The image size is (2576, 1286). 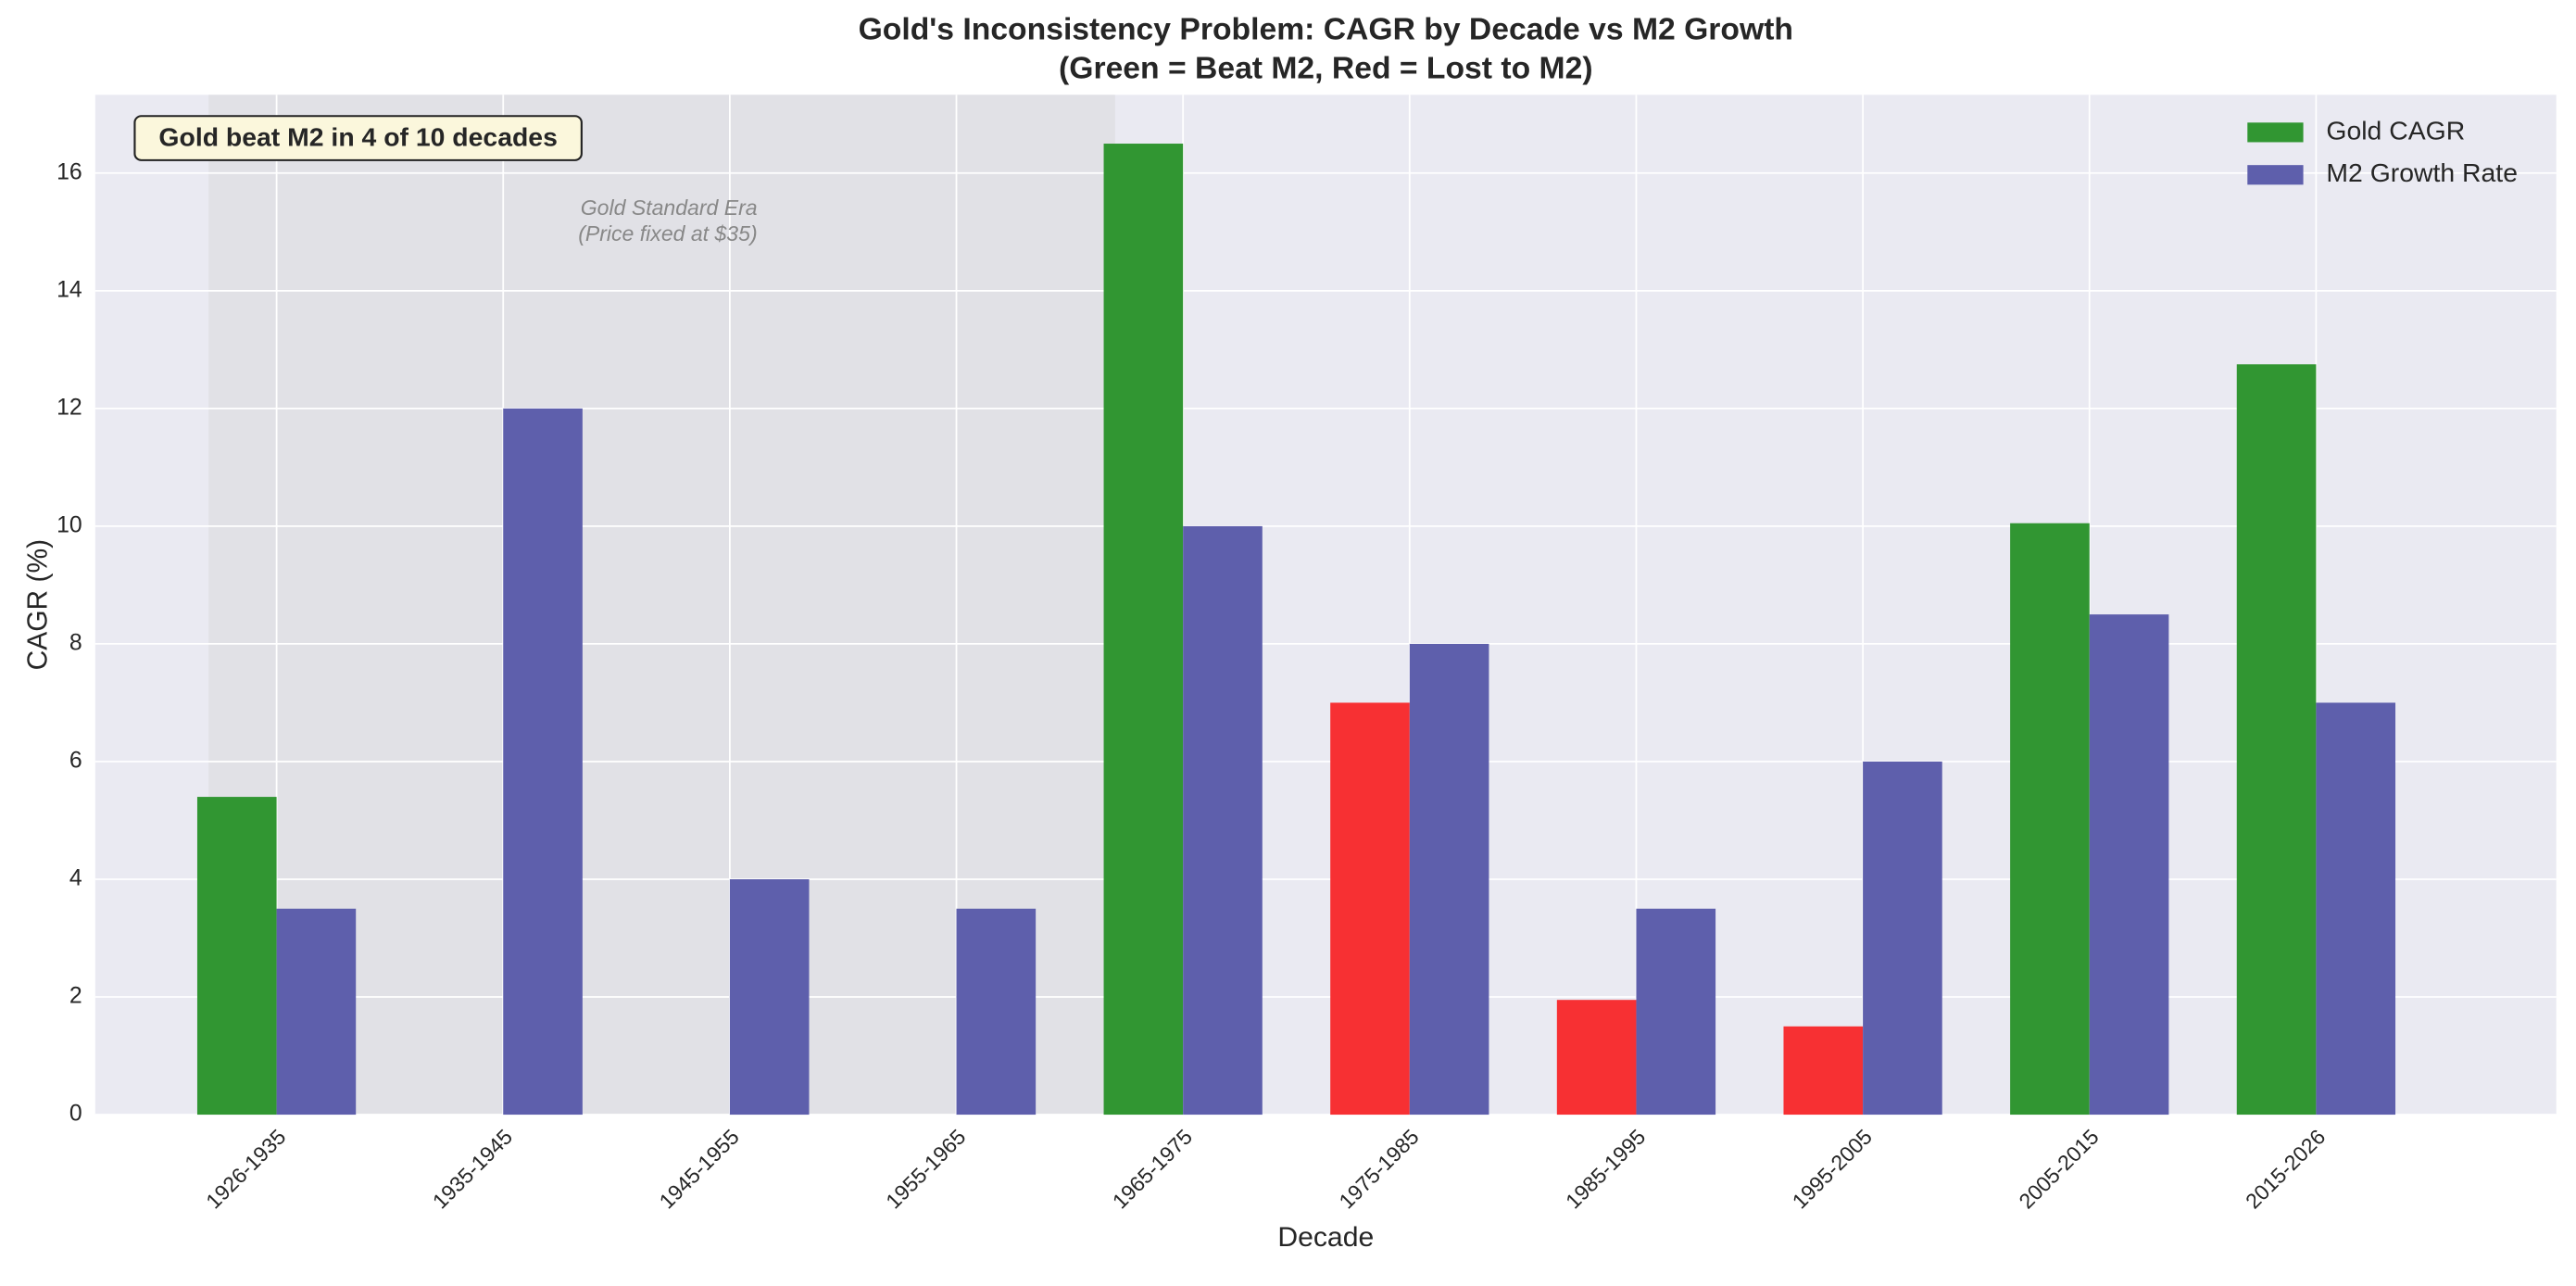 What do you see at coordinates (1325, 69) in the screenshot?
I see `chart-subtitle: (Green = Beat M2, Red = Lost to M2)` at bounding box center [1325, 69].